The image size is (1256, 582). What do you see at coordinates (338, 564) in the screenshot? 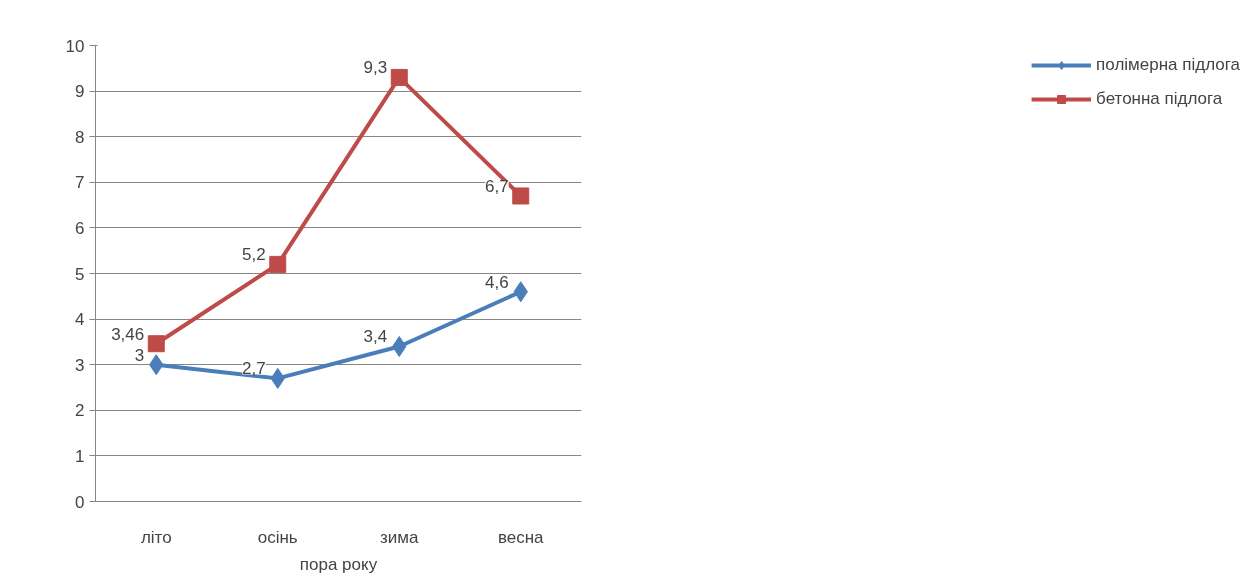
I see `x-axis-title: пора року` at bounding box center [338, 564].